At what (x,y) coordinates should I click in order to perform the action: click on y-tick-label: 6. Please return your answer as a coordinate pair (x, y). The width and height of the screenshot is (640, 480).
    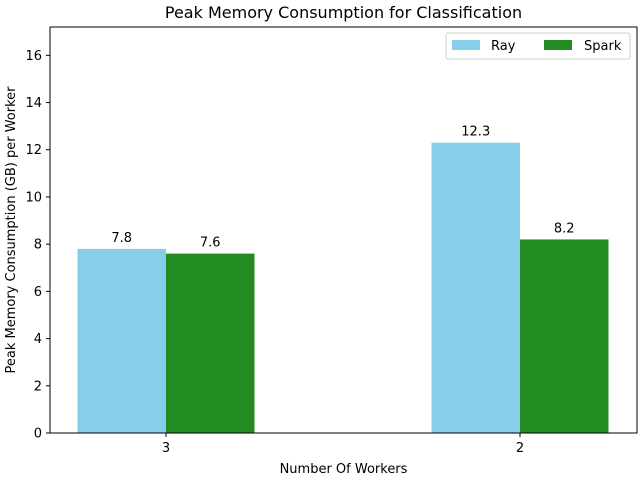
    Looking at the image, I should click on (38, 292).